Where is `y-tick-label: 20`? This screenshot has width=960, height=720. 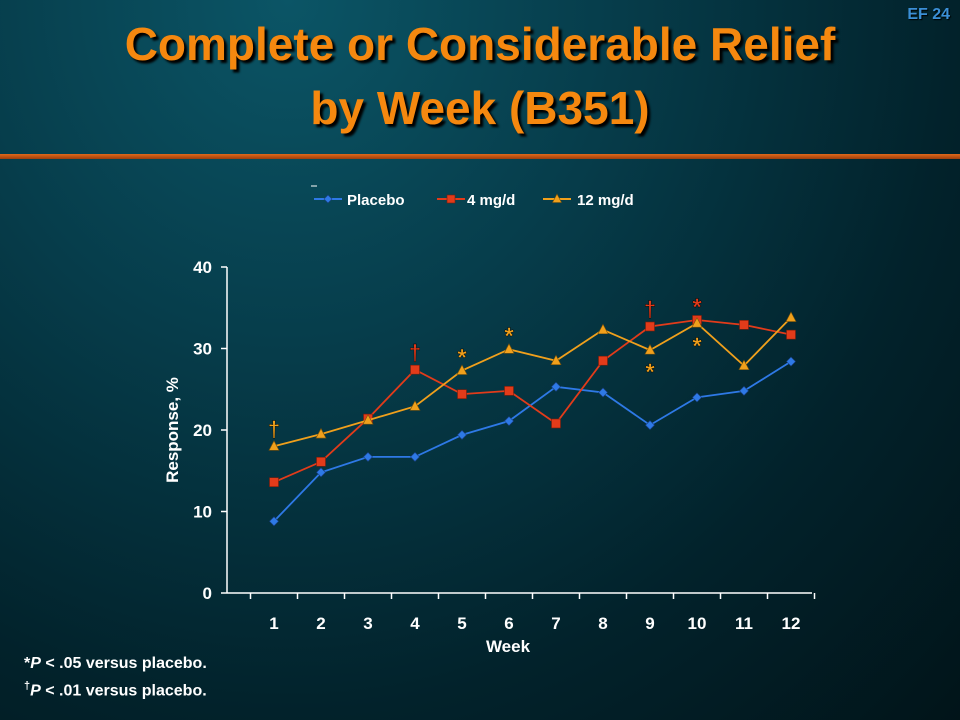
y-tick-label: 20 is located at coordinates (202, 430).